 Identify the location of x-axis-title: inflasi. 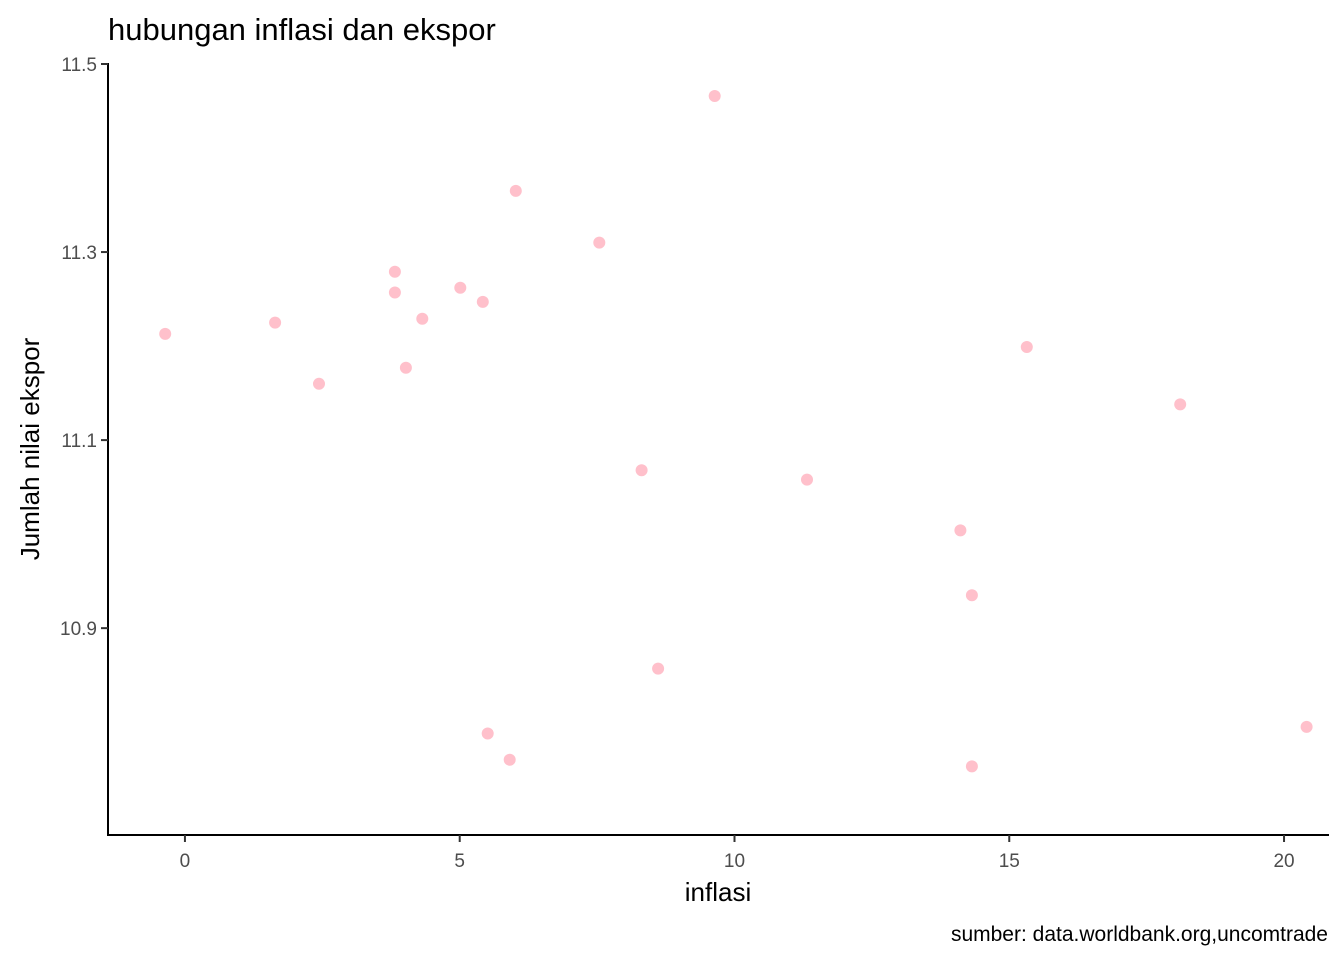
(718, 892).